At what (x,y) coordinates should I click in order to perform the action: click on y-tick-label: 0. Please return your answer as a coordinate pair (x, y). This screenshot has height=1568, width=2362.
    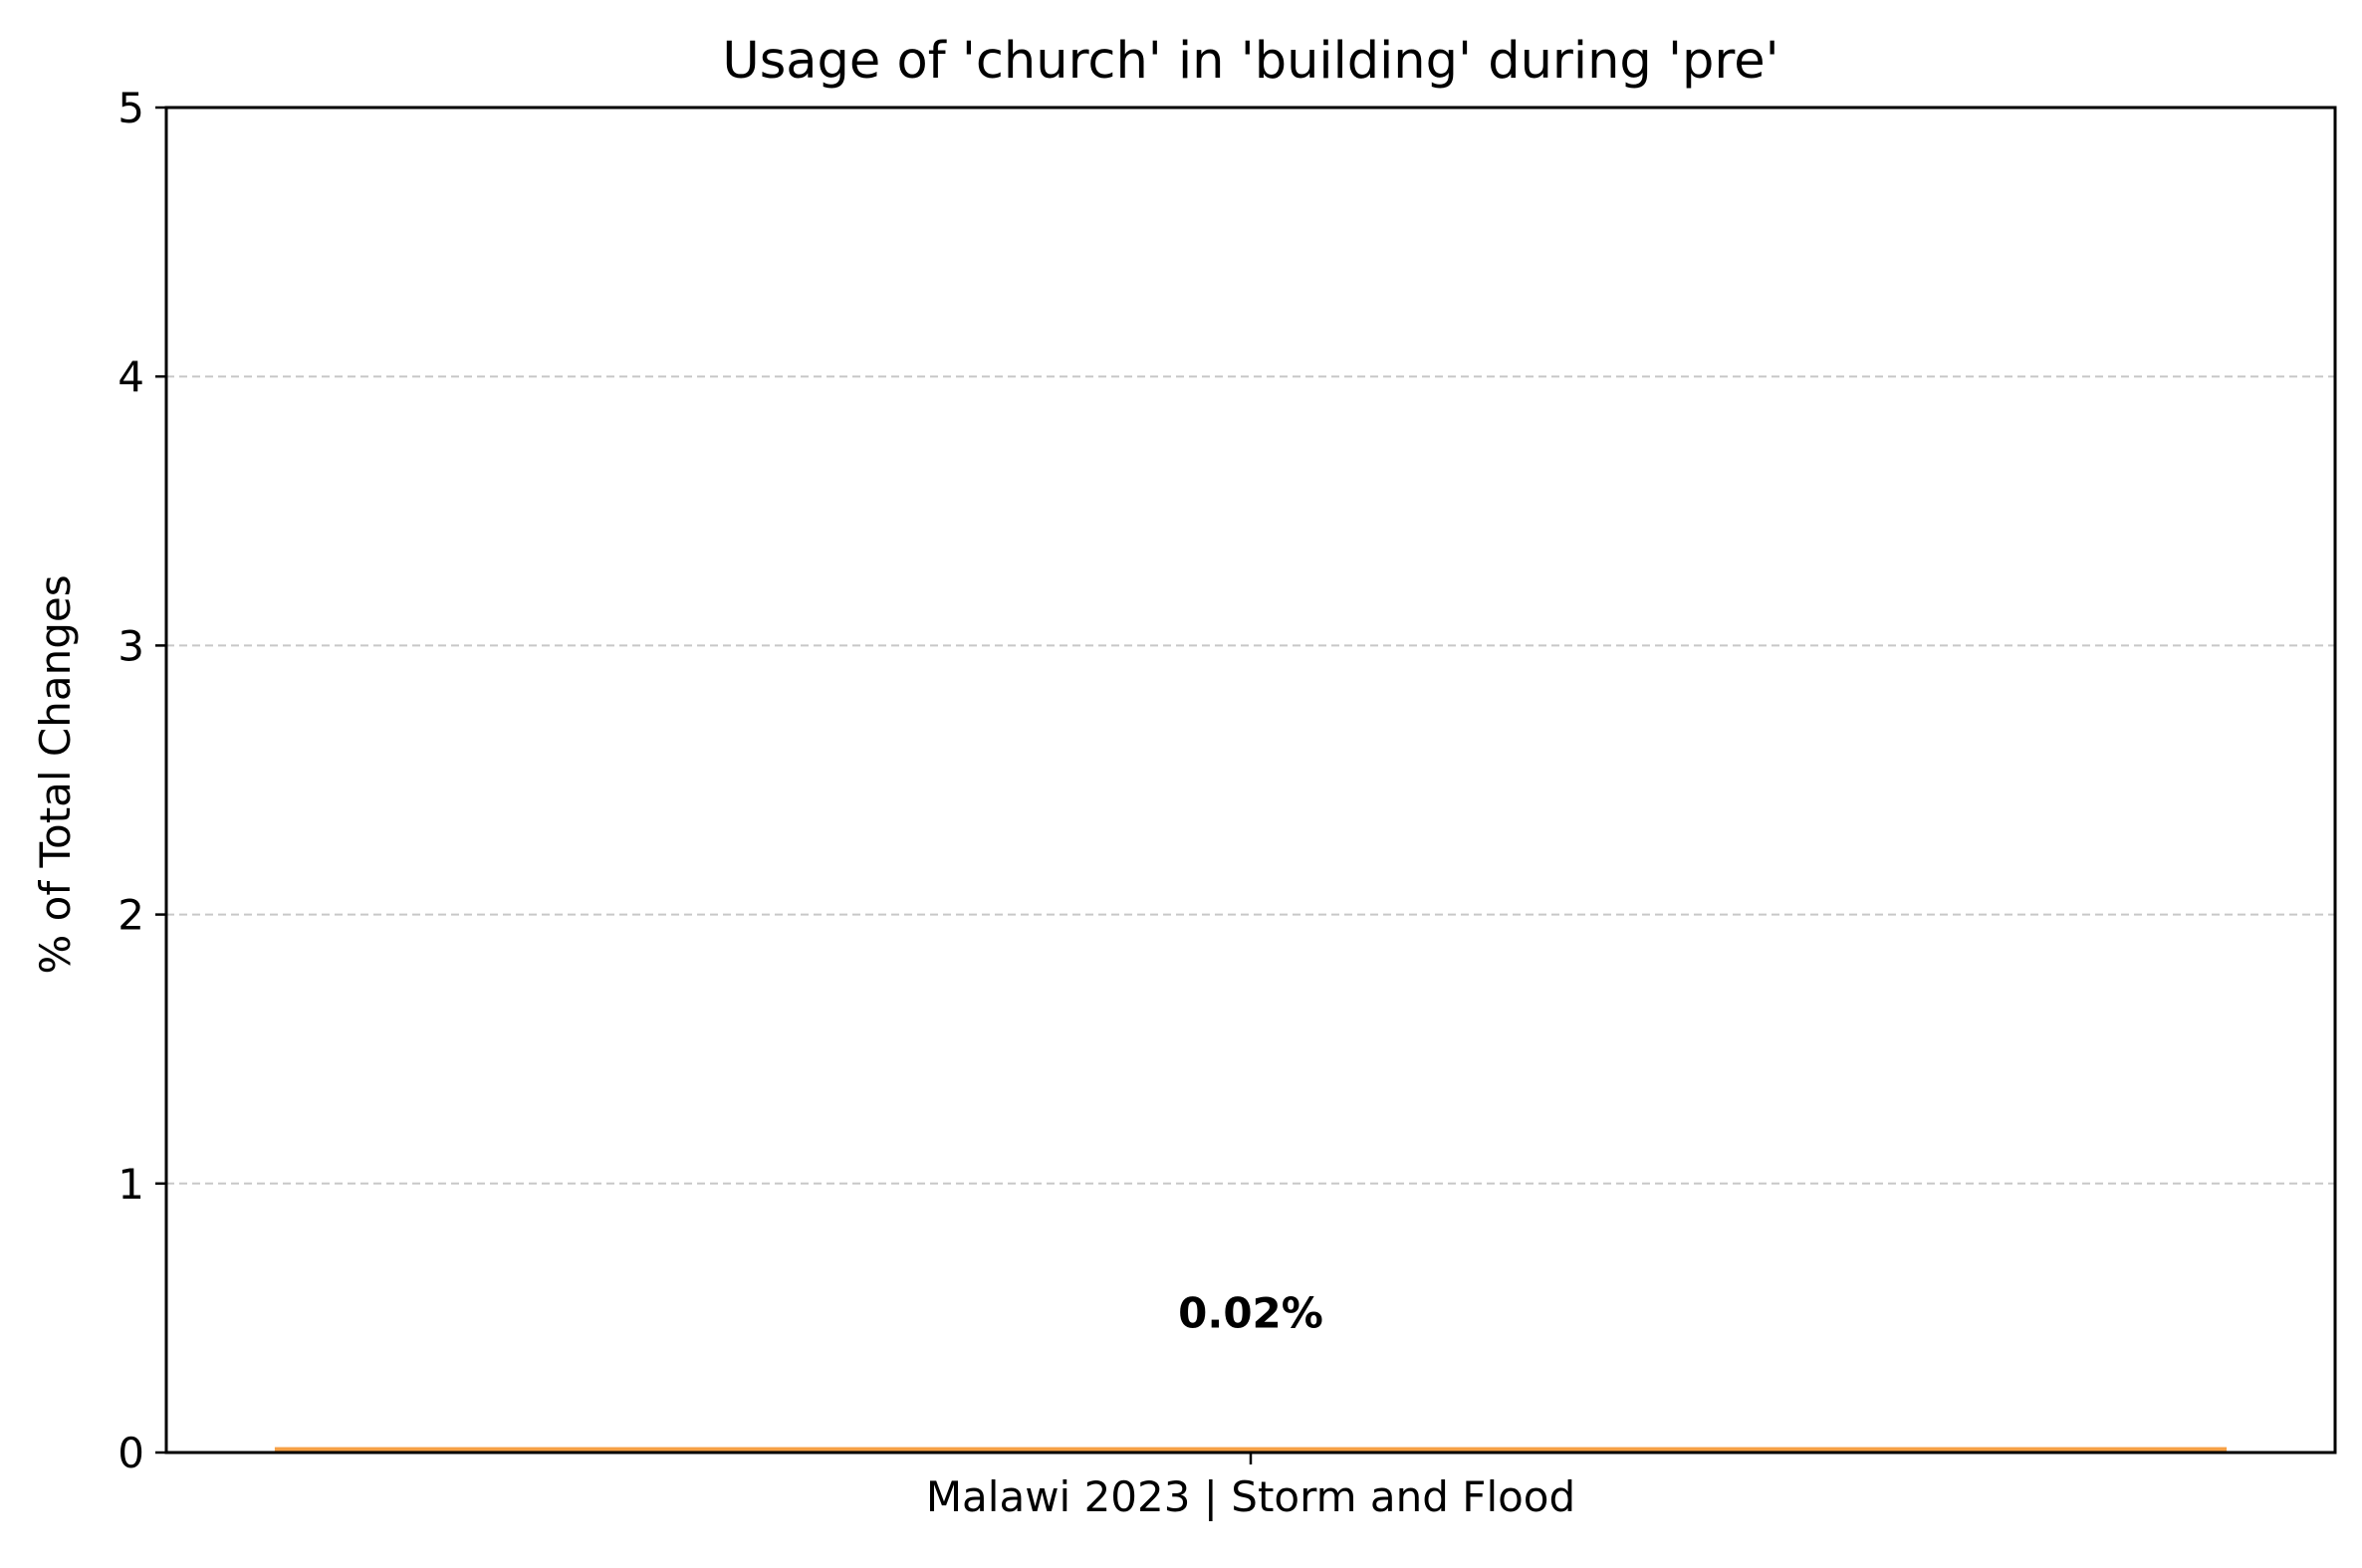
    Looking at the image, I should click on (131, 1453).